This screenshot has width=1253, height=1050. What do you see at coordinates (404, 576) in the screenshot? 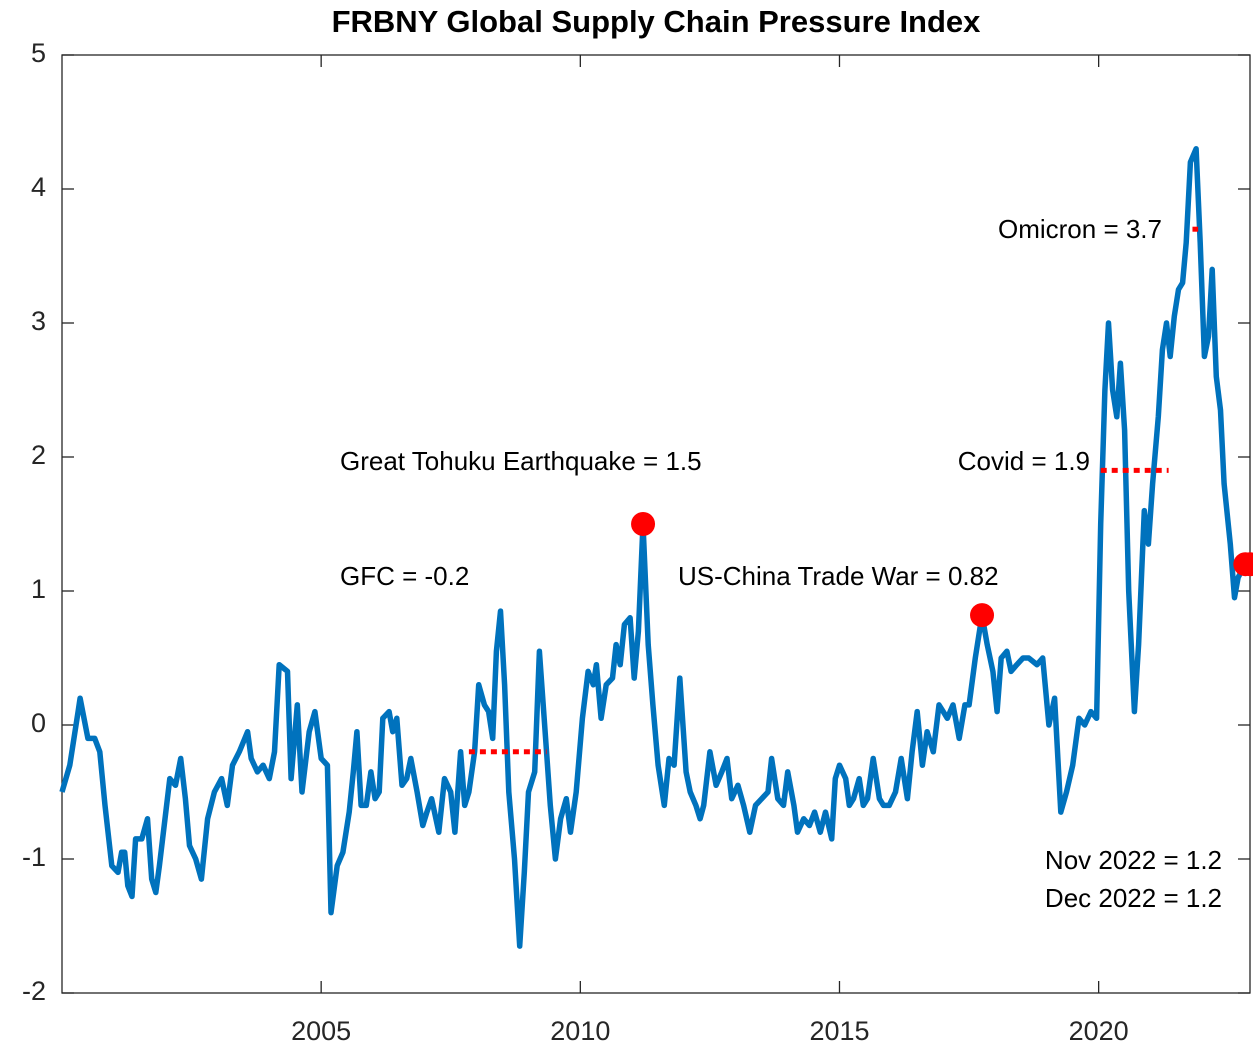
I see `annotation-label: GFC = -0.2` at bounding box center [404, 576].